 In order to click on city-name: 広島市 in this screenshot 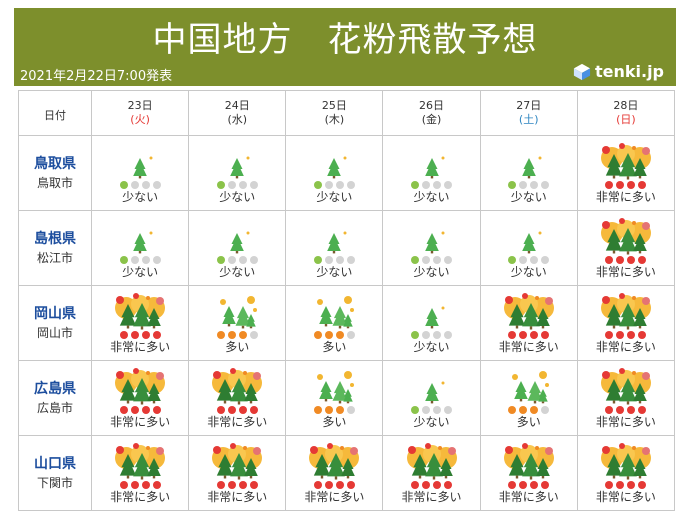, I will do `click(54, 408)`.